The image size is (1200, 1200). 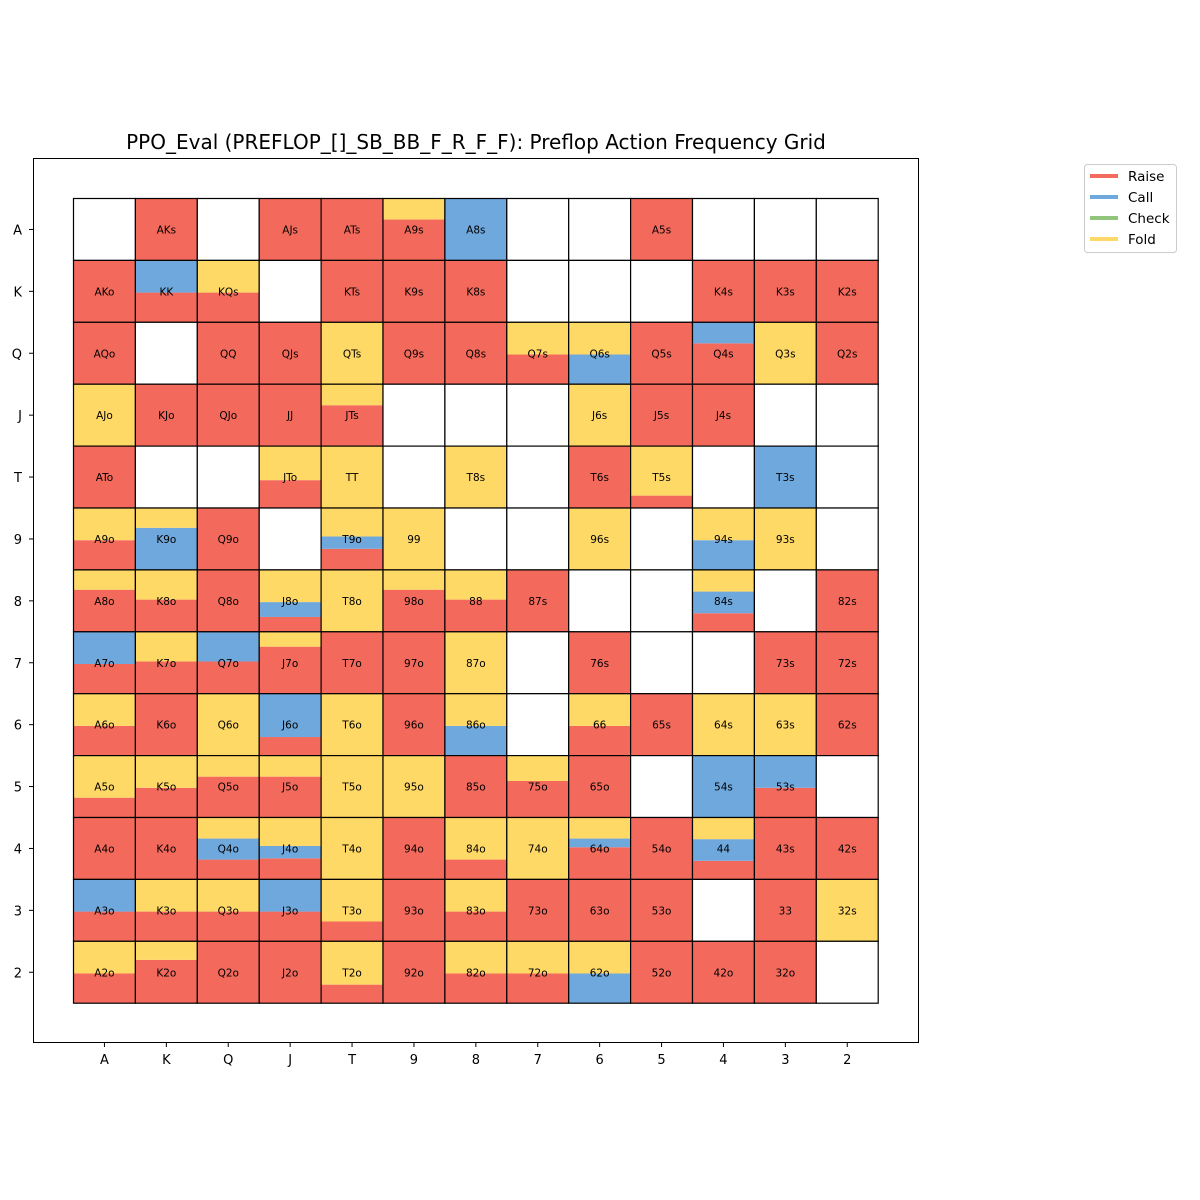 What do you see at coordinates (661, 726) in the screenshot?
I see `cell-label: 65s` at bounding box center [661, 726].